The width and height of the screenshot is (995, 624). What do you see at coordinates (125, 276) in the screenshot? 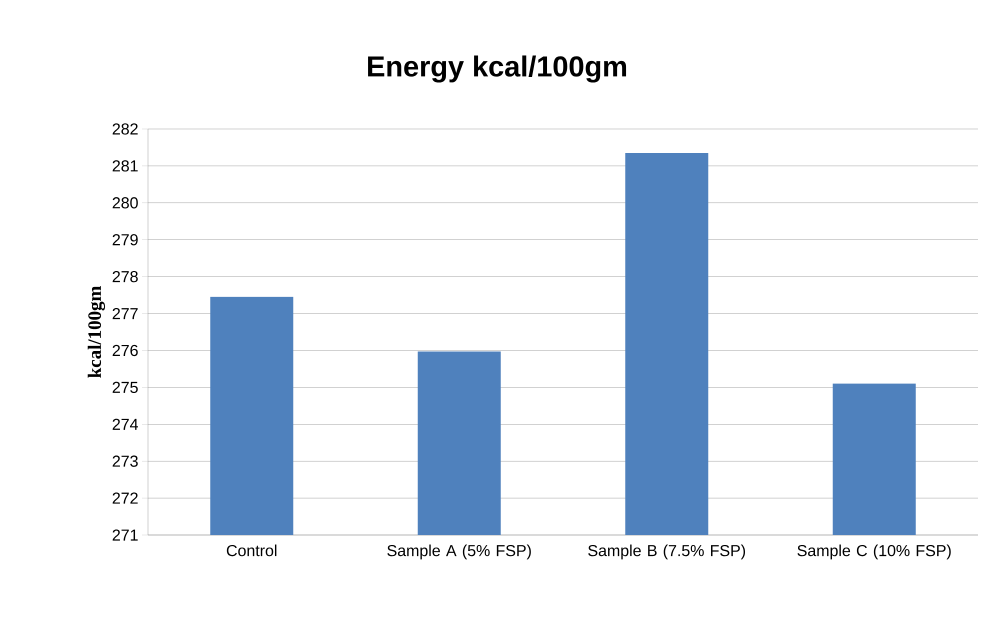
I see `y-tick-label: 278` at bounding box center [125, 276].